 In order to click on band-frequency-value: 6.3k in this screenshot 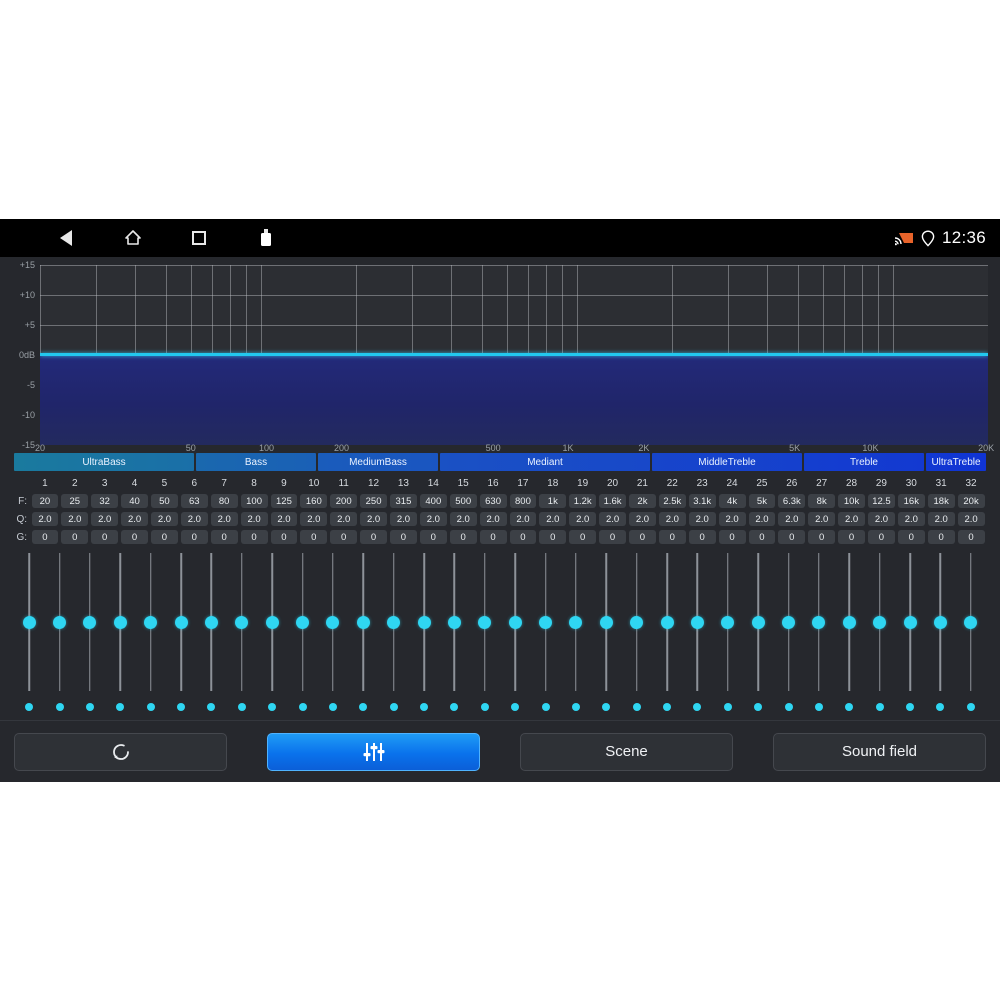, I will do `click(792, 501)`.